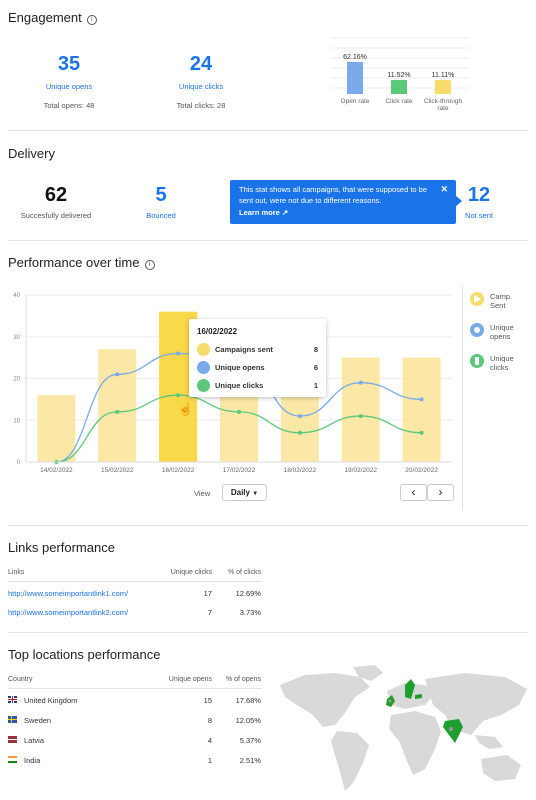 The width and height of the screenshot is (536, 800). I want to click on country-opens: 15, so click(207, 700).